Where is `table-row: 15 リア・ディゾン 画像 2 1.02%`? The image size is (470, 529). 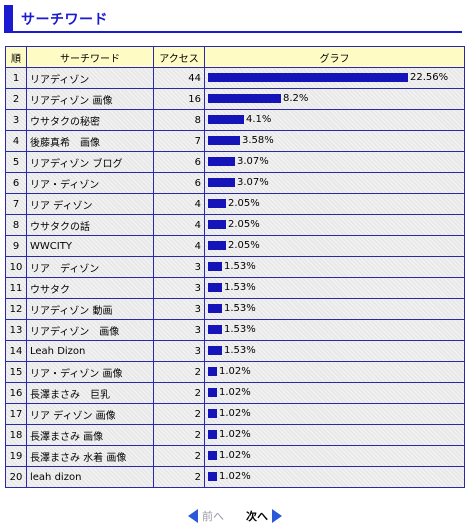 table-row: 15 リア・ディゾン 画像 2 1.02% is located at coordinates (235, 372).